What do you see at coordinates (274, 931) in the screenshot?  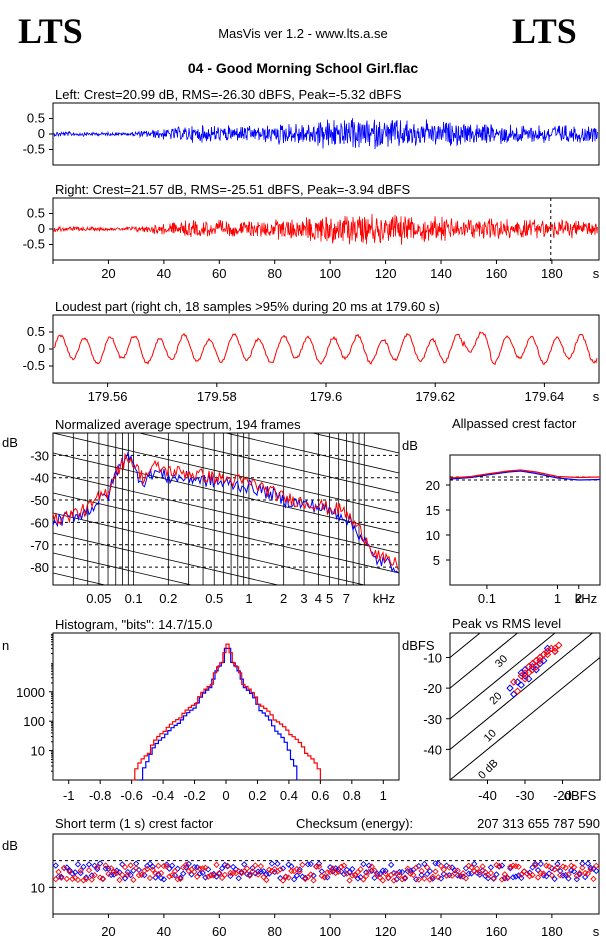 I see `short-term-crest-xtick-label: 80` at bounding box center [274, 931].